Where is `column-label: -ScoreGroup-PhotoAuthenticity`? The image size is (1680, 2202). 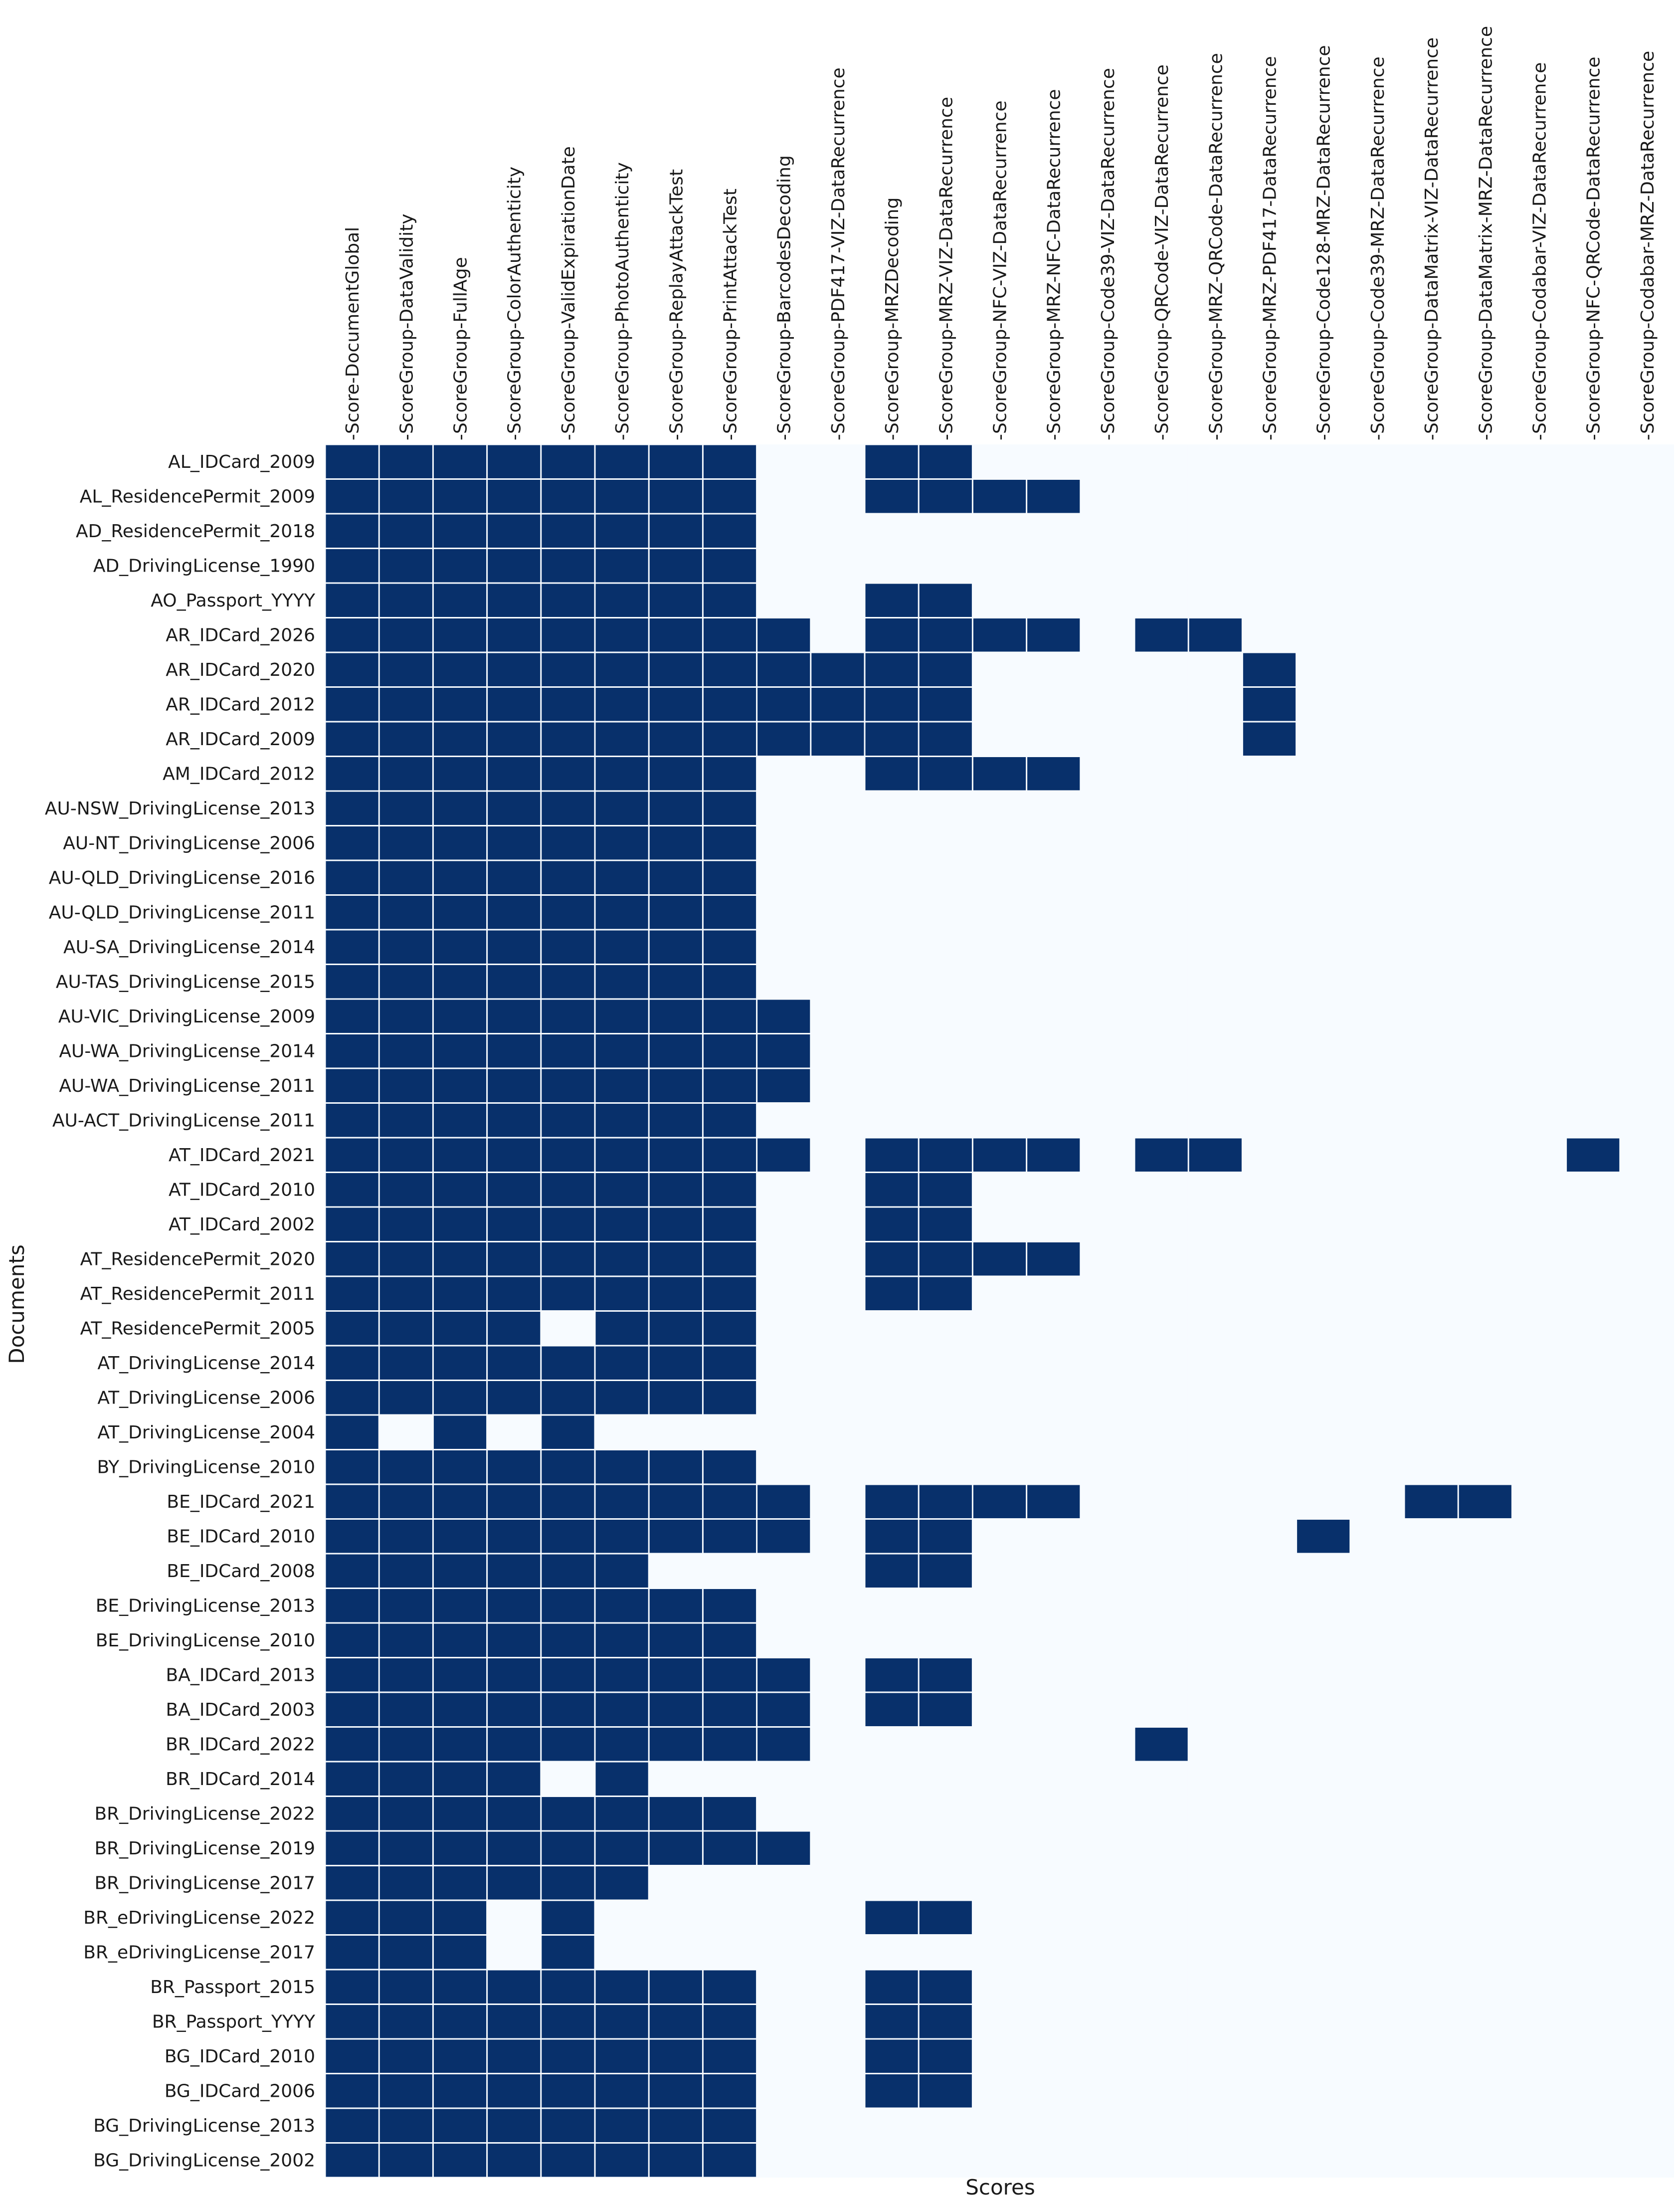
column-label: -ScoreGroup-PhotoAuthenticity is located at coordinates (622, 301).